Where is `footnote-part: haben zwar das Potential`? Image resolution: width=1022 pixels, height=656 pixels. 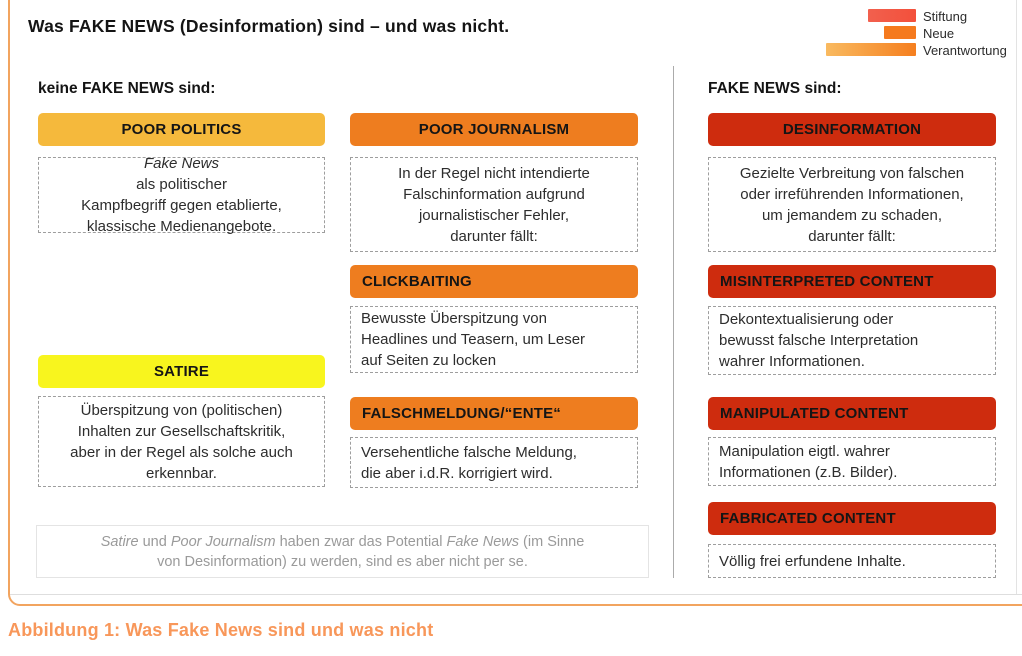 footnote-part: haben zwar das Potential is located at coordinates (361, 541).